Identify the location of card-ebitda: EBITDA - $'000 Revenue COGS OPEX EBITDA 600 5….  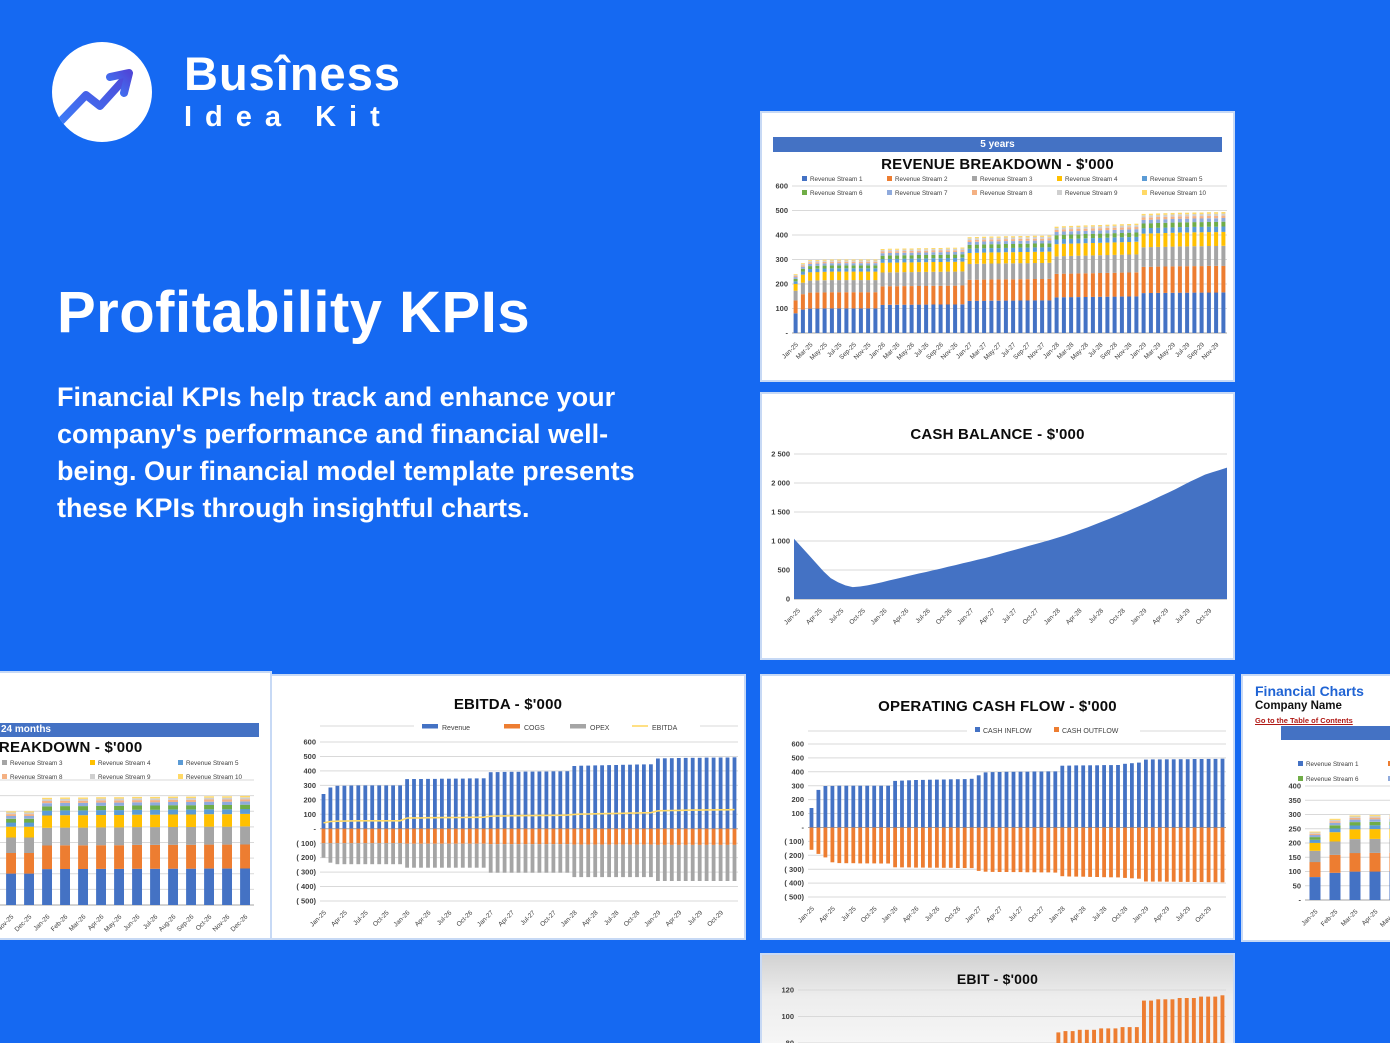
(508, 807).